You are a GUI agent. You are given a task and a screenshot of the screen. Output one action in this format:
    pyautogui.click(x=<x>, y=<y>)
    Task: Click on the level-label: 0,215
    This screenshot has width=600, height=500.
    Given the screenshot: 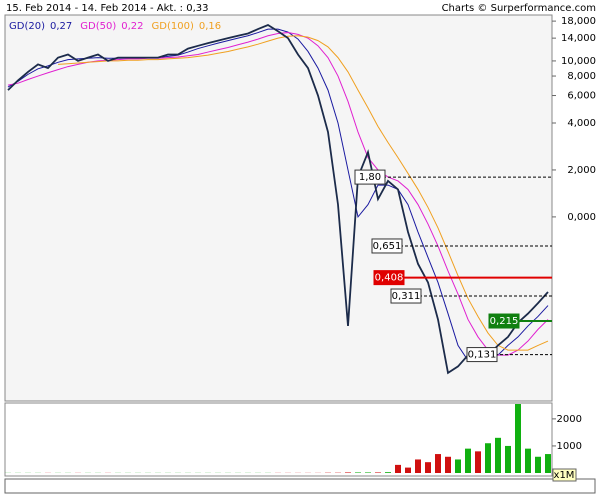 What is the action you would take?
    pyautogui.click(x=504, y=321)
    